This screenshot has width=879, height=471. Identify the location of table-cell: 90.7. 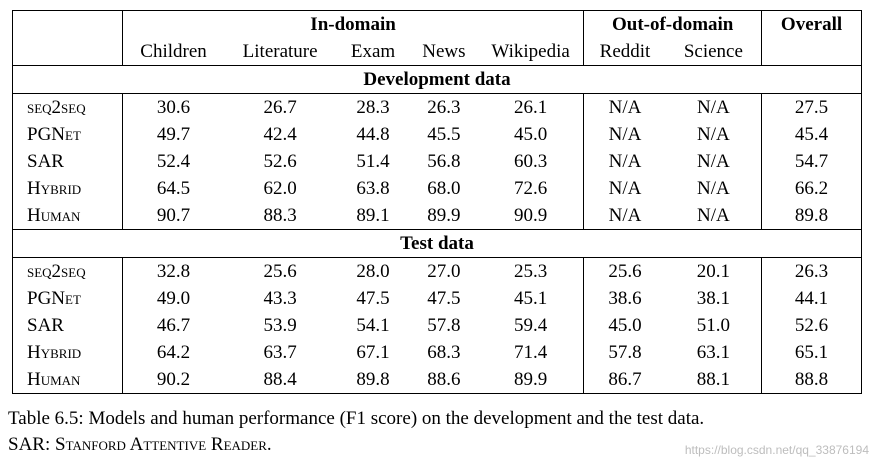
(173, 216).